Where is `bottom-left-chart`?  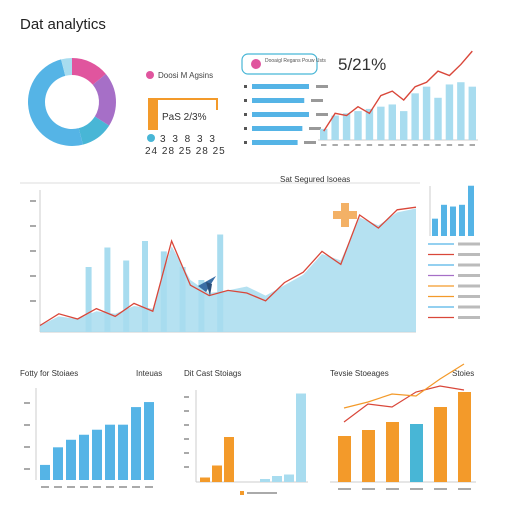
bottom-left-chart is located at coordinates (89, 438).